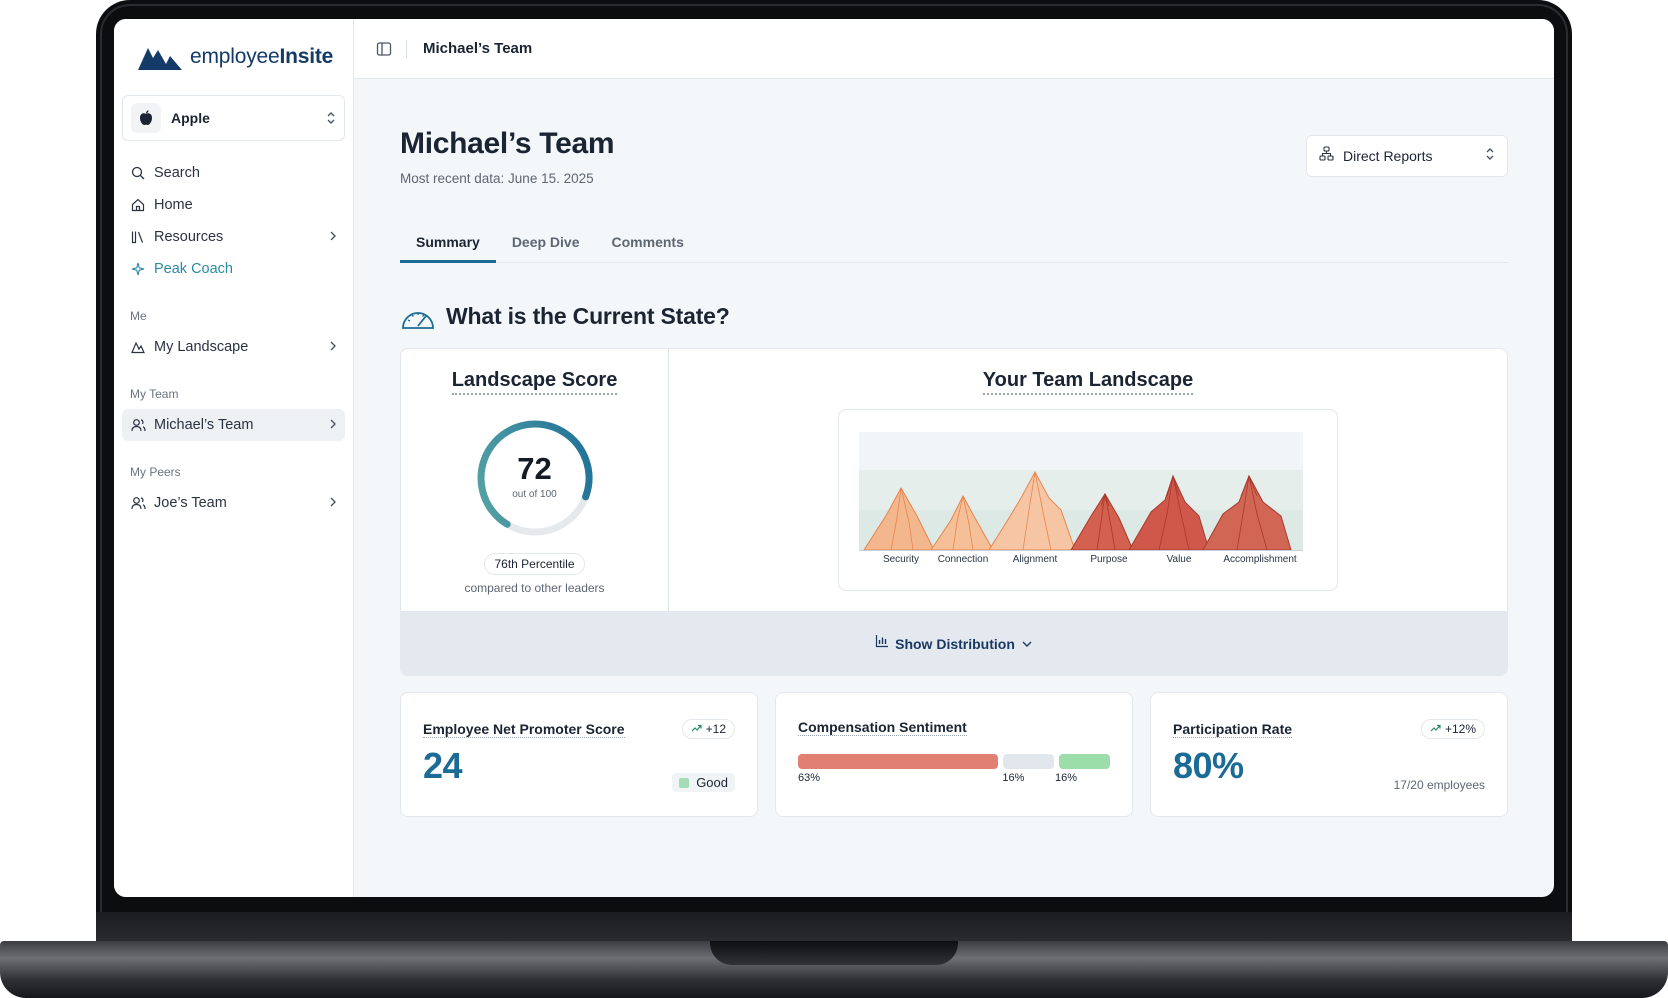 Image resolution: width=1668 pixels, height=998 pixels. I want to click on sidebar-item-label: Home, so click(173, 205).